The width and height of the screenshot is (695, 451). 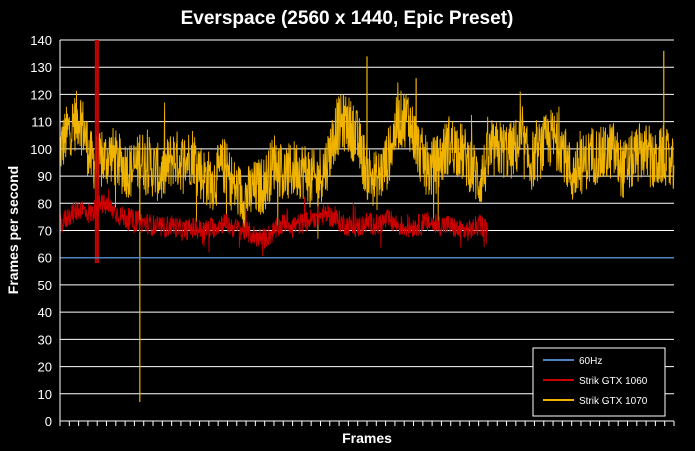 What do you see at coordinates (45, 339) in the screenshot?
I see `y-tick-label: 30` at bounding box center [45, 339].